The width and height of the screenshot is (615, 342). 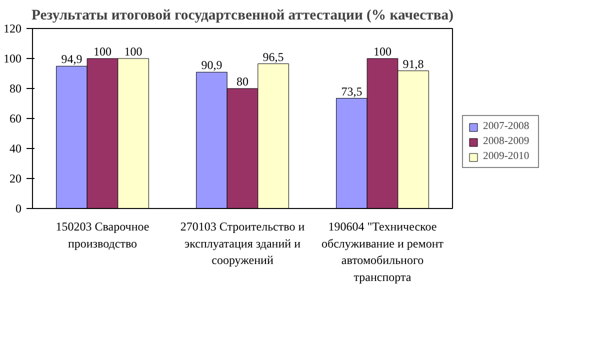 I want to click on data-label: 90,9, so click(x=211, y=65).